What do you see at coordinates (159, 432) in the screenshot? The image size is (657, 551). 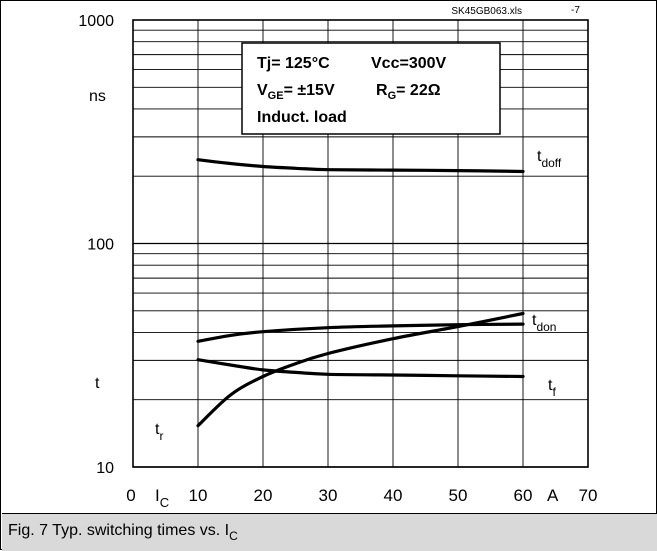 I see `series-label-tr: tr` at bounding box center [159, 432].